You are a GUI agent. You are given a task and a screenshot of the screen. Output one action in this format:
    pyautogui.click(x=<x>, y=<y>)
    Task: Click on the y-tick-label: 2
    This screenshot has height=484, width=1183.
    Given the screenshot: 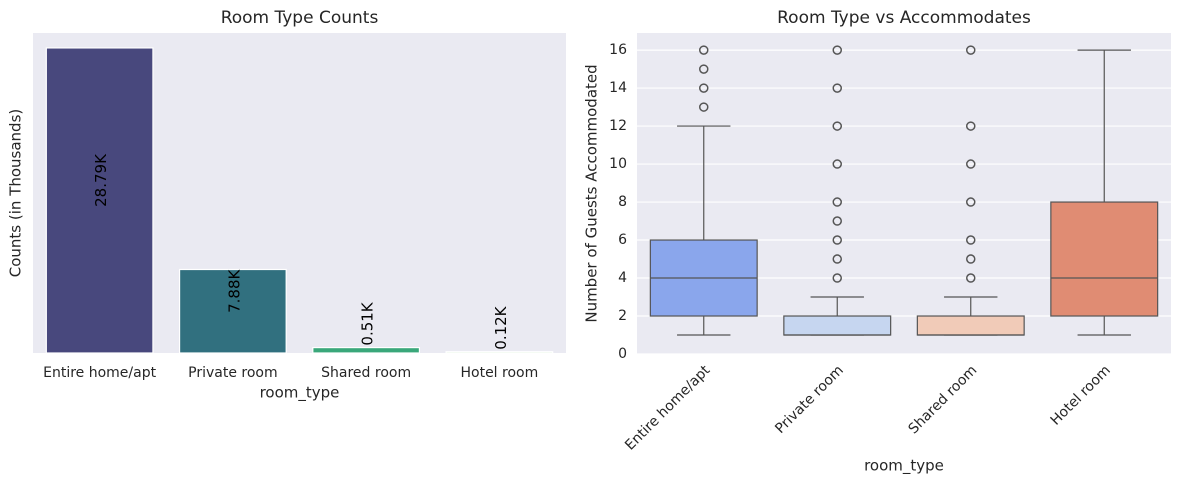 What is the action you would take?
    pyautogui.click(x=622, y=316)
    